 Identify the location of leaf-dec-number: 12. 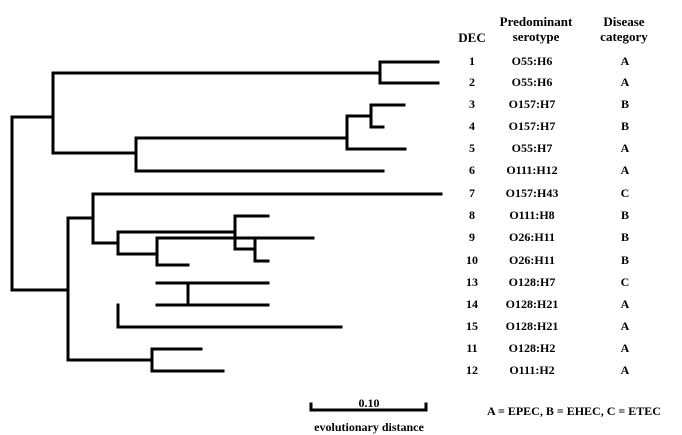
(472, 370).